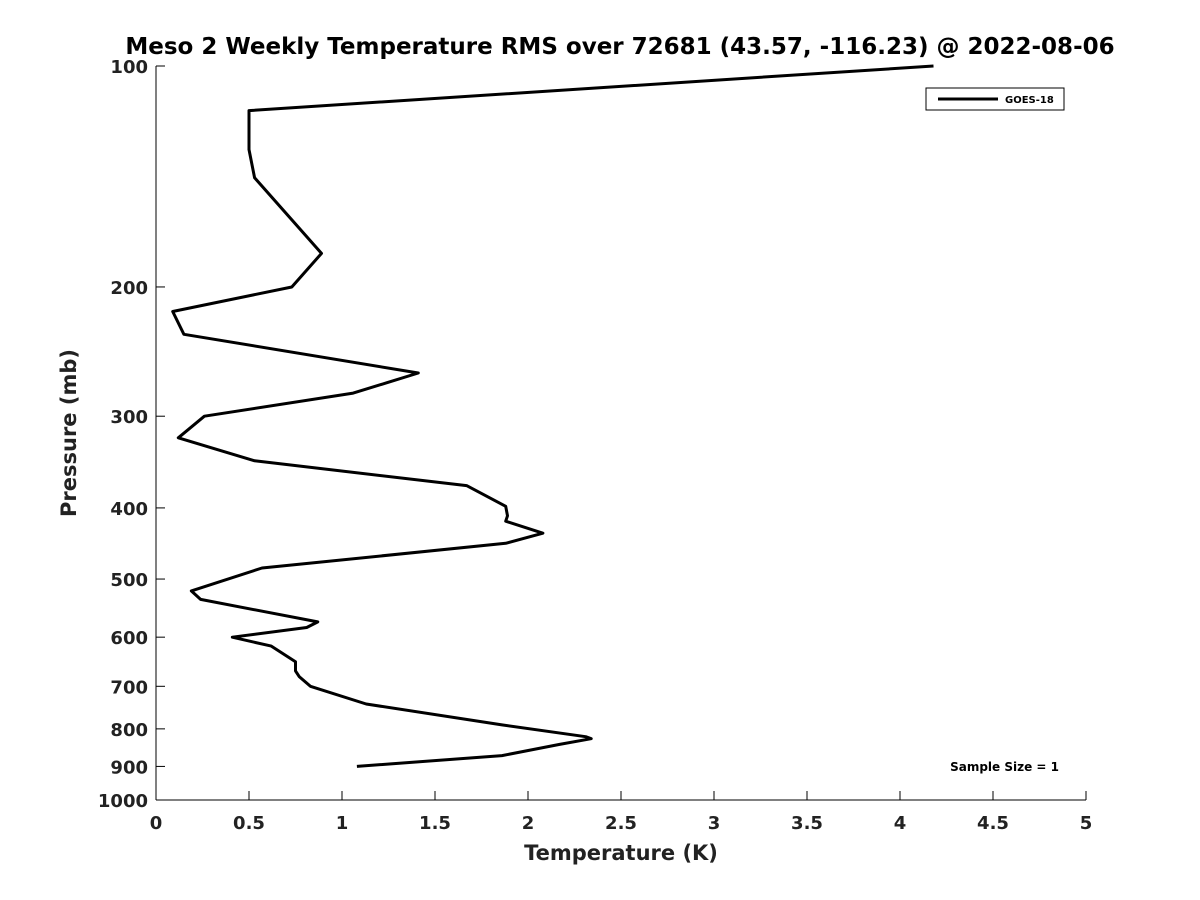  Describe the element at coordinates (528, 823) in the screenshot. I see `x-tick-label: 2` at that location.